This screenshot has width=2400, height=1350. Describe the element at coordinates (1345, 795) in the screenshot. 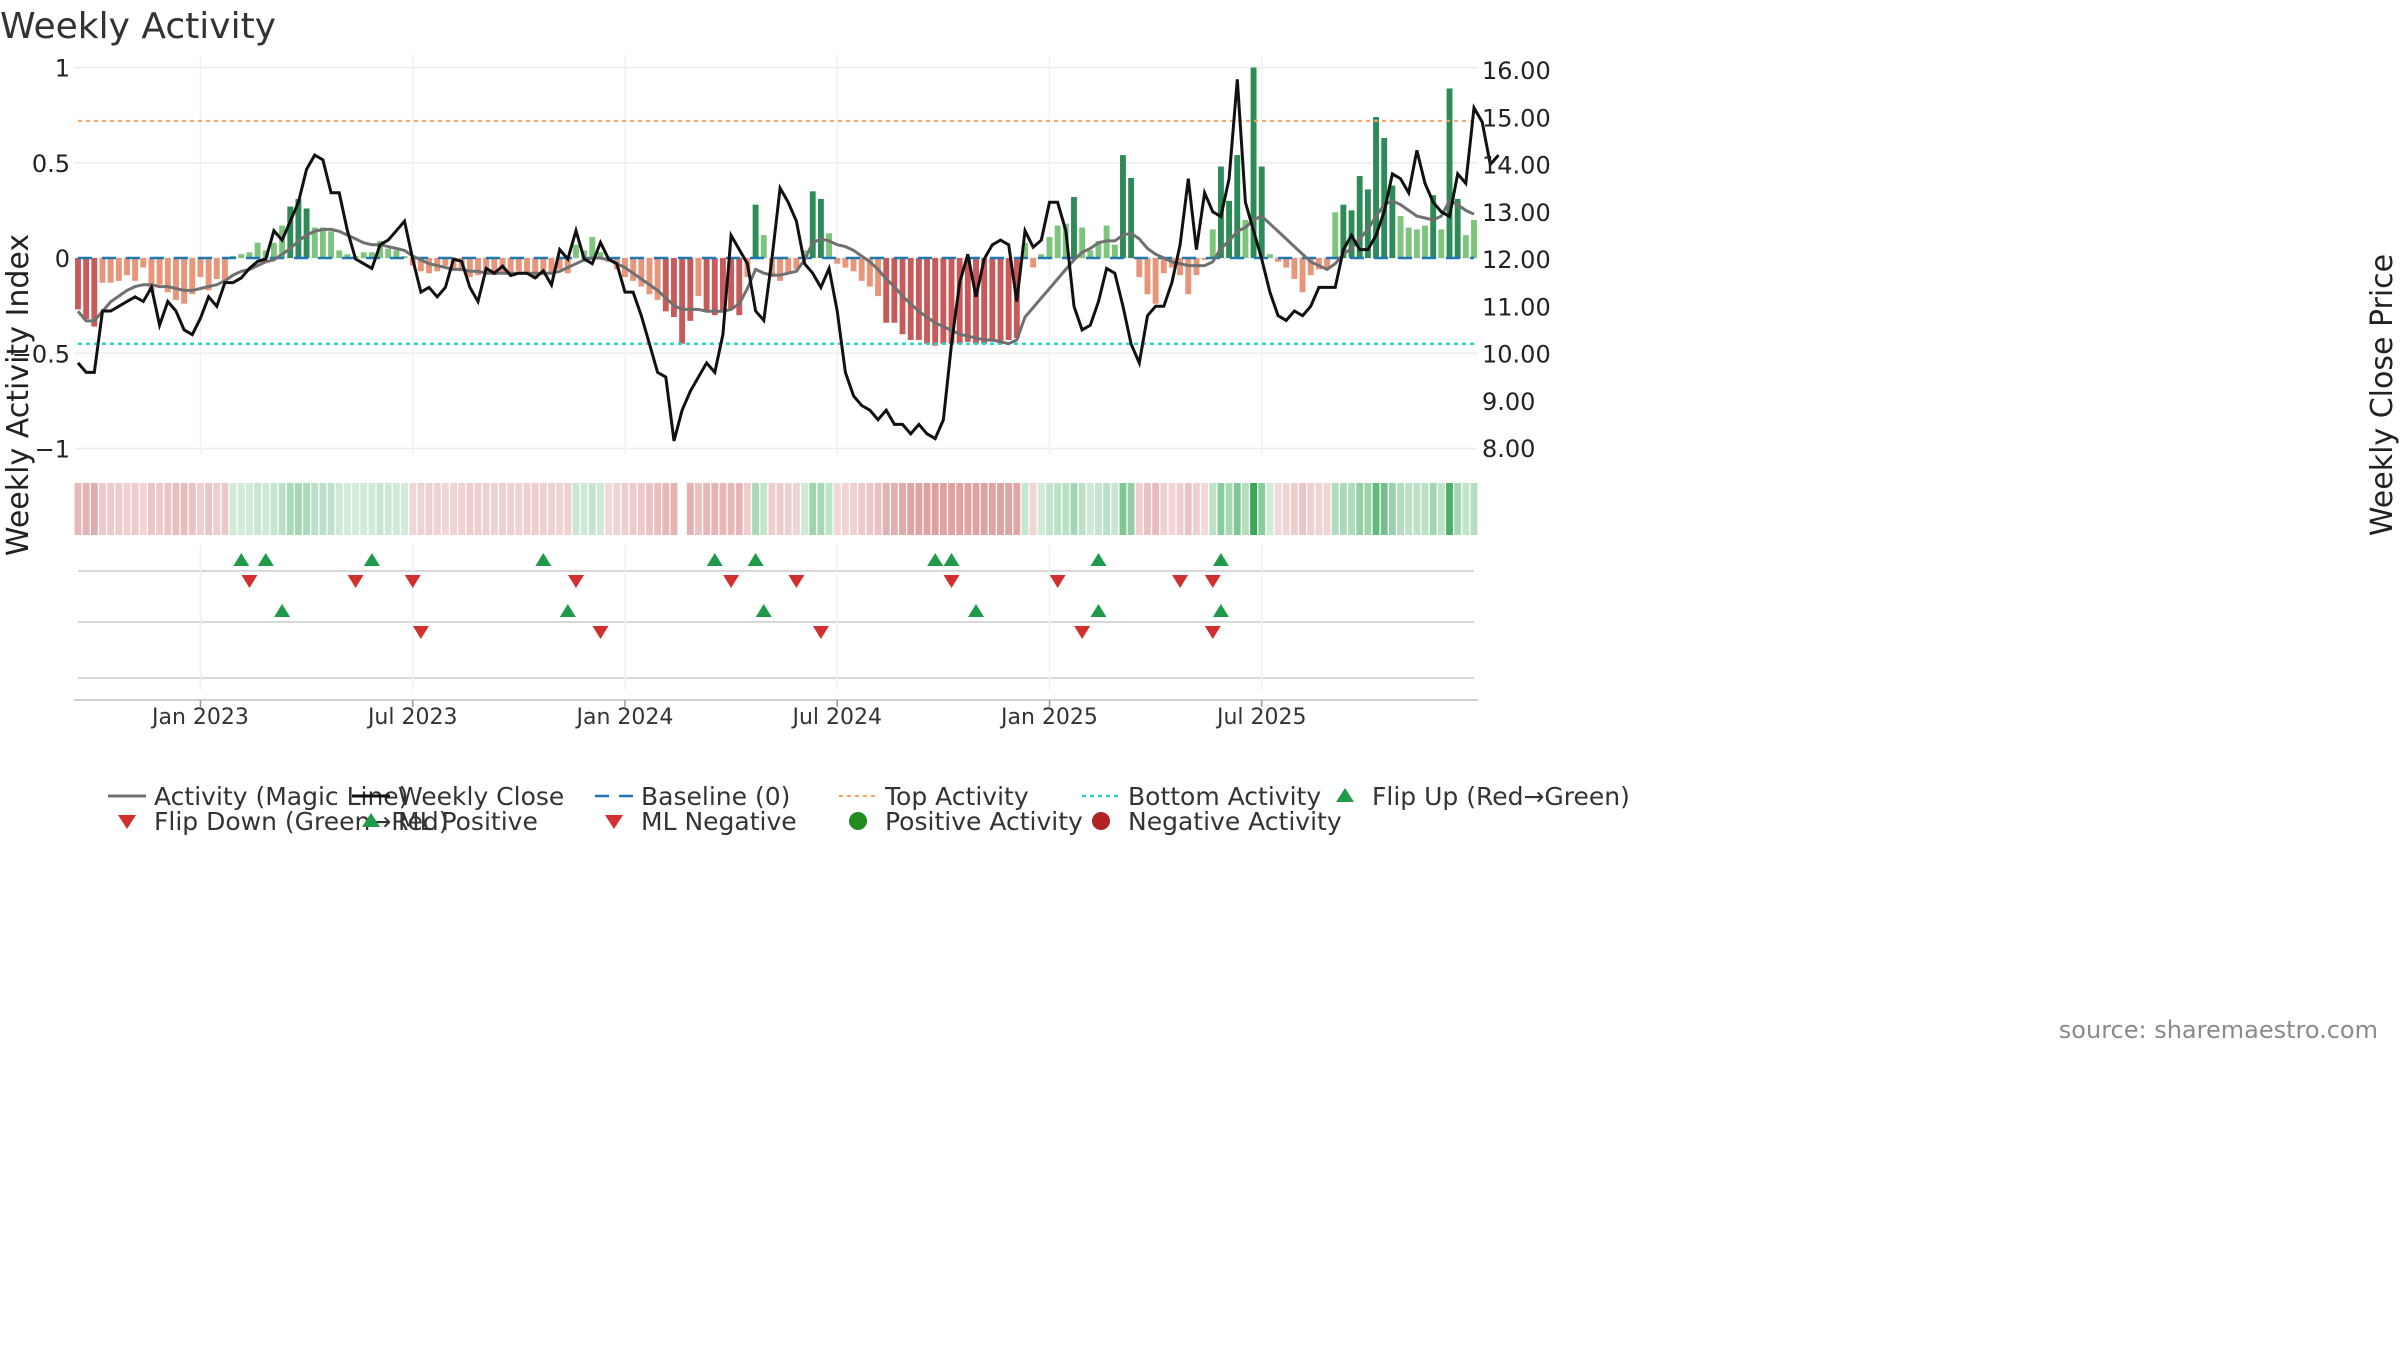

I see `legend-up-swatch` at that location.